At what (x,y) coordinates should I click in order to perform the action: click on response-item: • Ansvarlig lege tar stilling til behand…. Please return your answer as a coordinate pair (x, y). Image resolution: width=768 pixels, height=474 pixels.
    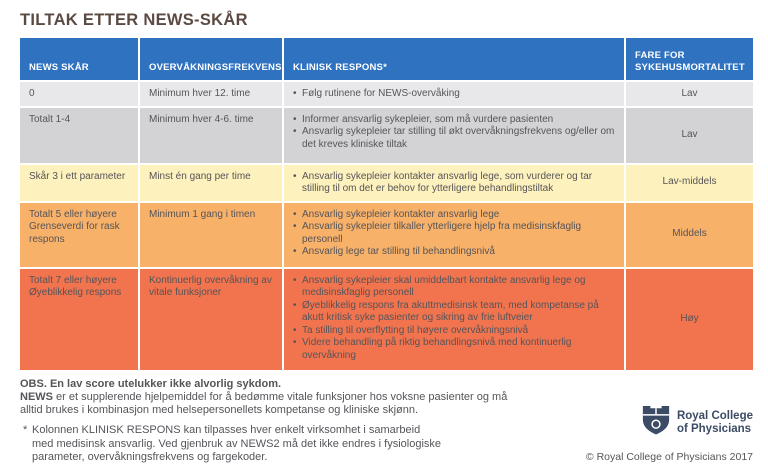
    Looking at the image, I should click on (455, 252).